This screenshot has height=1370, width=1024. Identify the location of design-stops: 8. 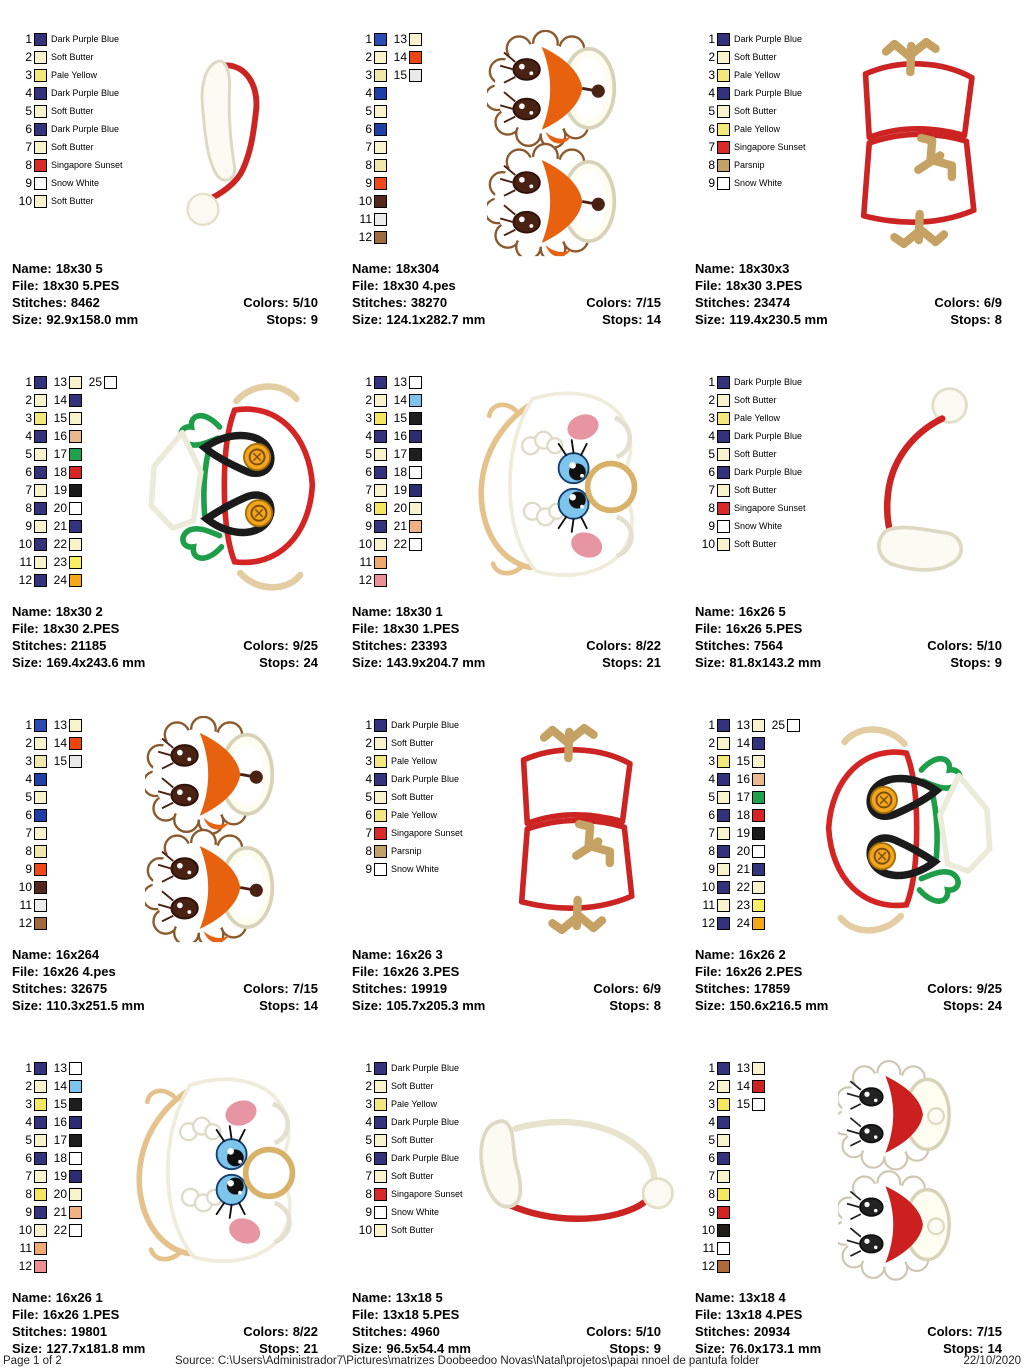
(998, 319).